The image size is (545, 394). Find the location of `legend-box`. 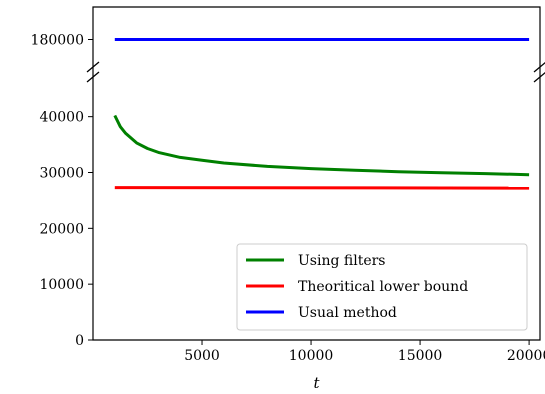

legend-box is located at coordinates (382, 287).